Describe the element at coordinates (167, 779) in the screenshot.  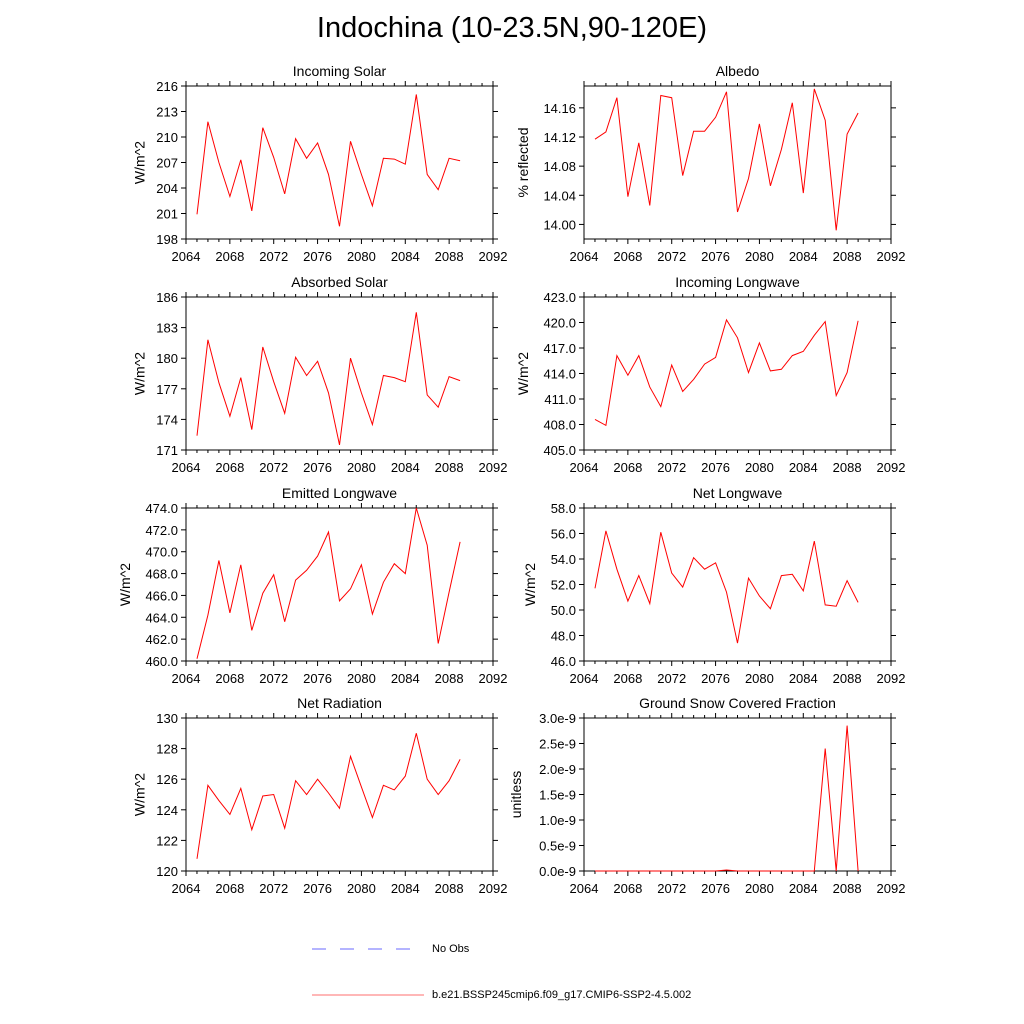
I see `y-tick-label: 126` at that location.